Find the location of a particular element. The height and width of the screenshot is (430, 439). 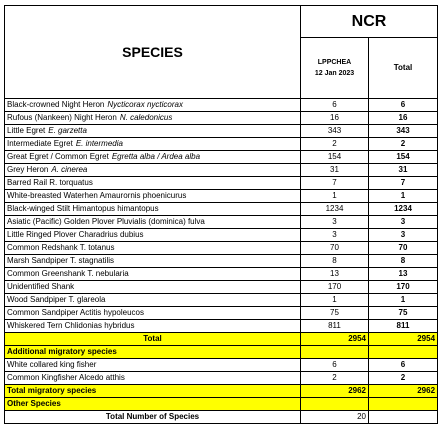

migratory-total-total: 2962 is located at coordinates (403, 391).